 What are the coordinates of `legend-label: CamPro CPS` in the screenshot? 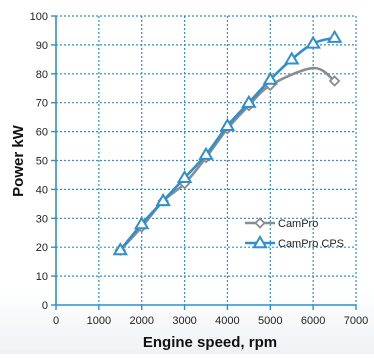 It's located at (311, 244).